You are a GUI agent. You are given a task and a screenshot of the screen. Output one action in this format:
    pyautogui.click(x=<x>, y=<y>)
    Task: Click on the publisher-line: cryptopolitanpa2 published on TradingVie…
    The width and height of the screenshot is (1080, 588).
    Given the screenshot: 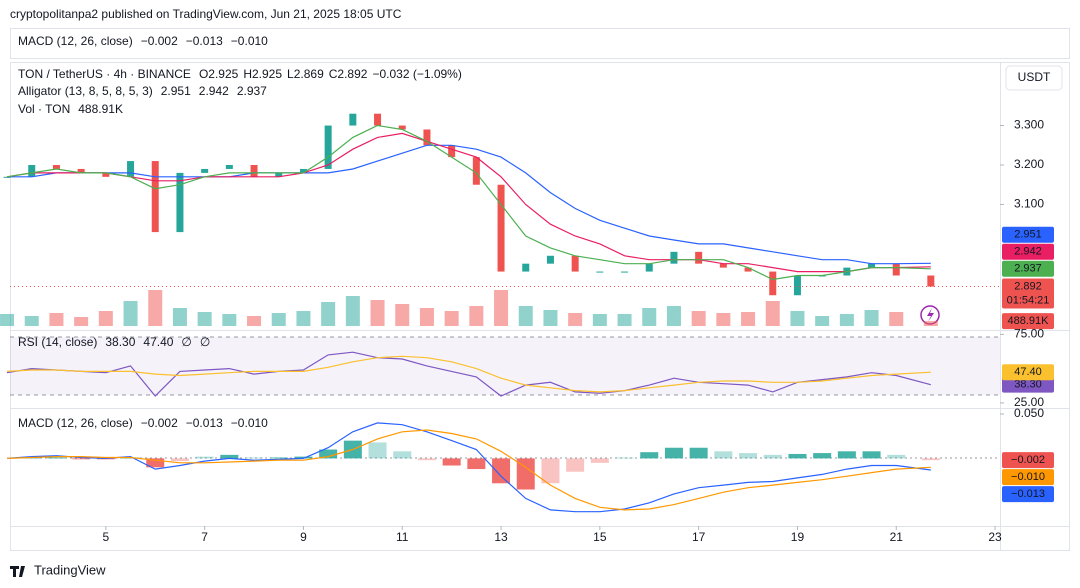 What is the action you would take?
    pyautogui.click(x=206, y=14)
    